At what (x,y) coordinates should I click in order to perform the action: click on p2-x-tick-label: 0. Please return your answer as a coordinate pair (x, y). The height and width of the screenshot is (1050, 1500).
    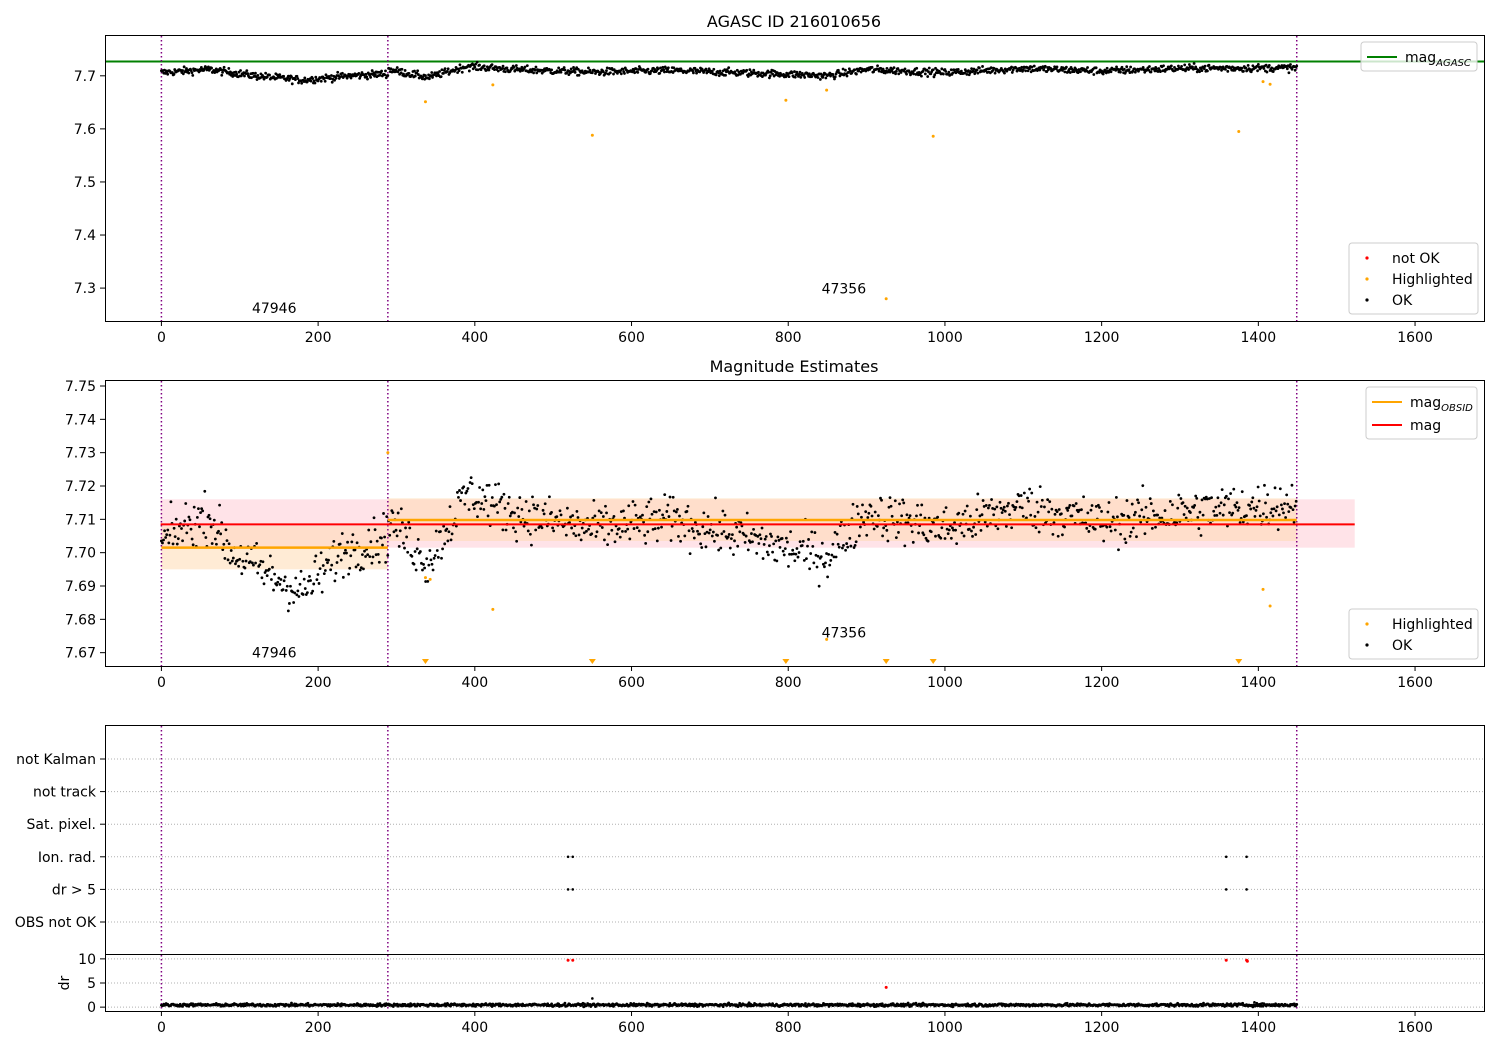
    Looking at the image, I should click on (161, 683).